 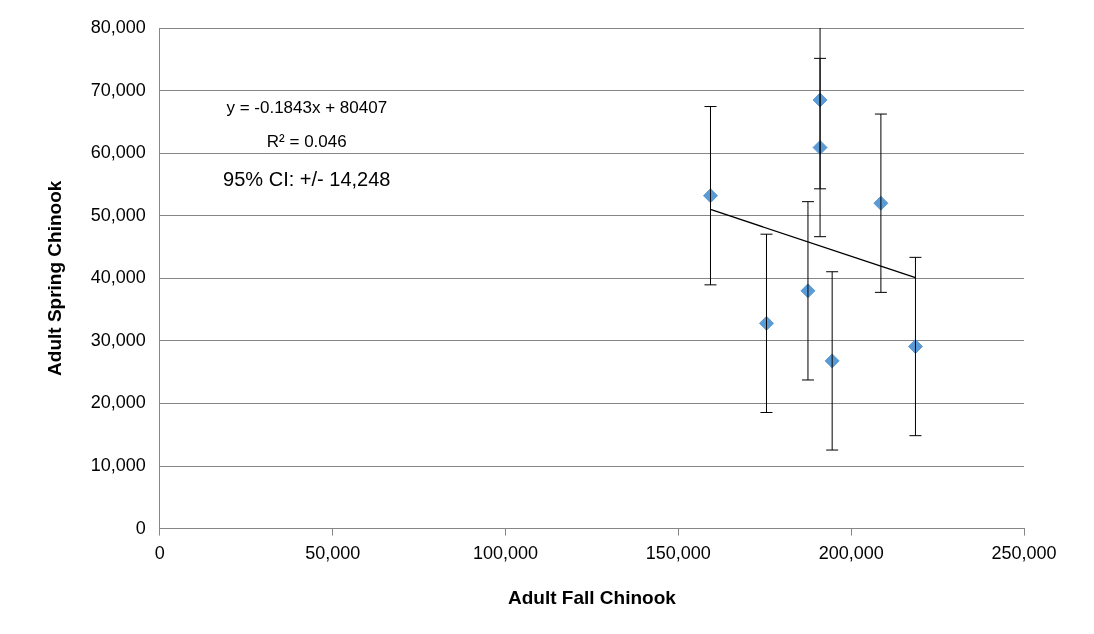 I want to click on annotation: 95% CI: +/- 14,248, so click(x=307, y=179).